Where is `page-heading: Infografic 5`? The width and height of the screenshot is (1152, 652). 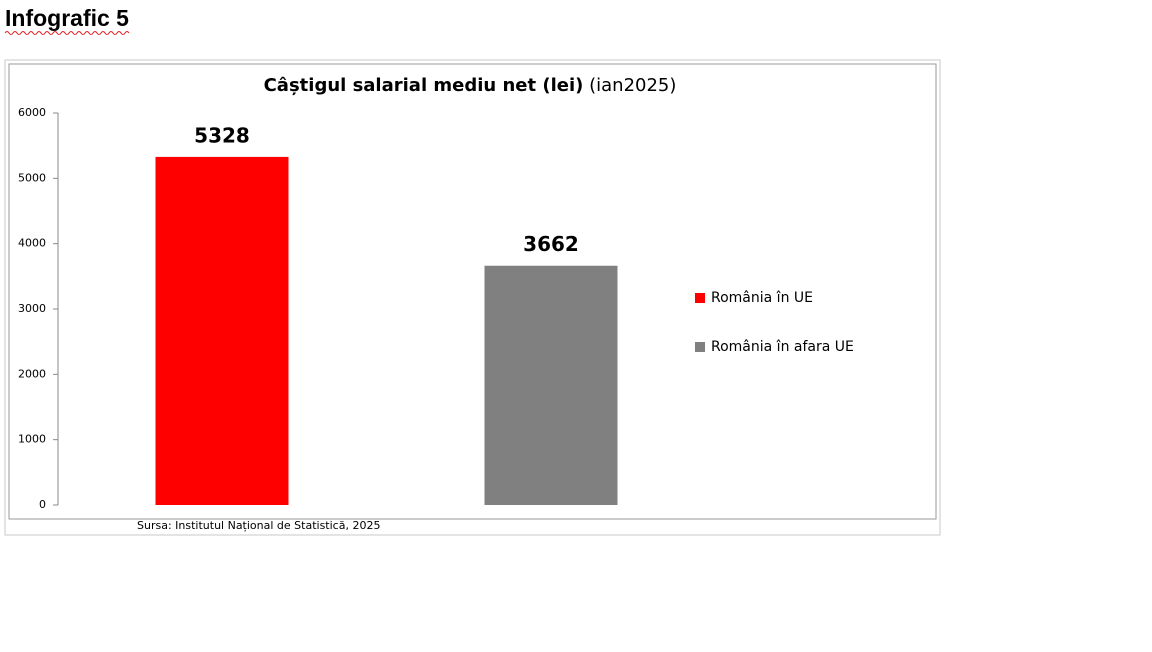
page-heading: Infografic 5 is located at coordinates (67, 18).